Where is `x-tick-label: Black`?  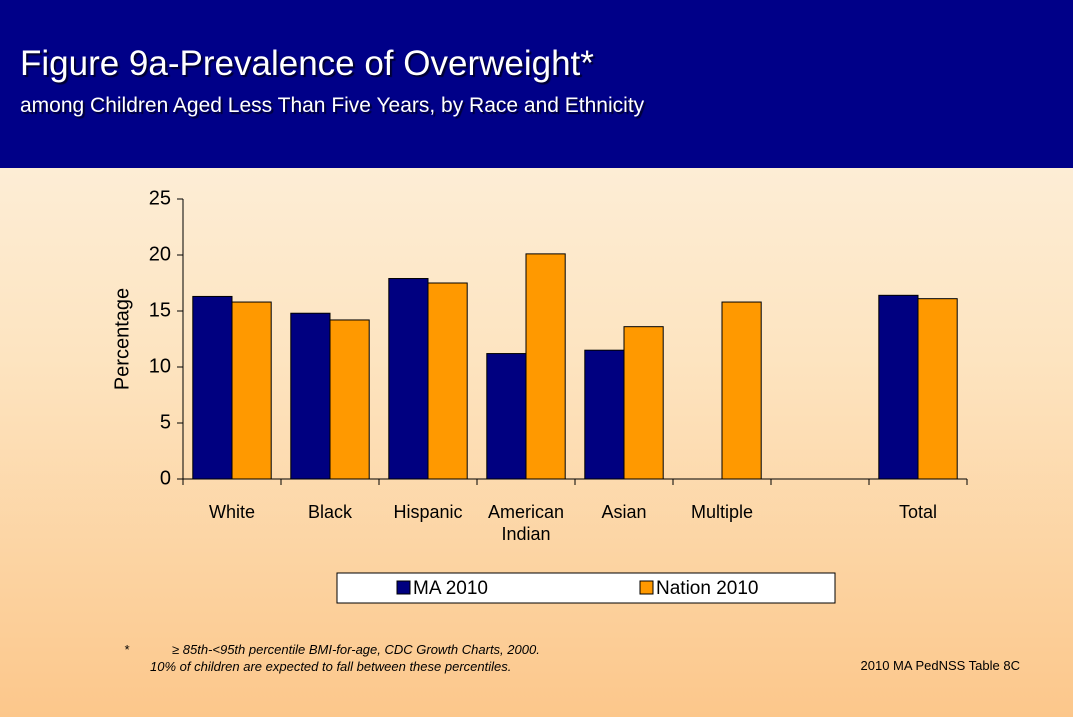
x-tick-label: Black is located at coordinates (329, 512).